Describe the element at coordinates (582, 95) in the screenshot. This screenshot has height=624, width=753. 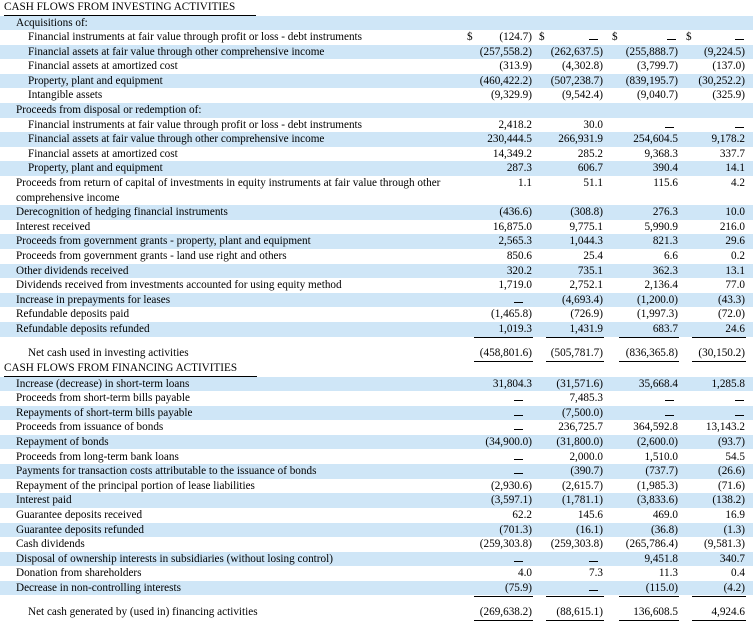
I see `value-cell: (9,542.4)` at that location.